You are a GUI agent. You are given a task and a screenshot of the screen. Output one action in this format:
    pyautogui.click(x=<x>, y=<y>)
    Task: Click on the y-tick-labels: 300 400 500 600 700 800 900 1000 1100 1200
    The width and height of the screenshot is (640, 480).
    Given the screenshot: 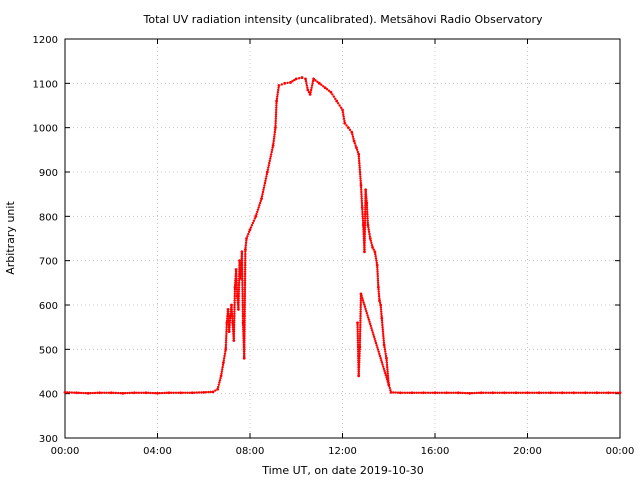 What is the action you would take?
    pyautogui.click(x=45, y=240)
    